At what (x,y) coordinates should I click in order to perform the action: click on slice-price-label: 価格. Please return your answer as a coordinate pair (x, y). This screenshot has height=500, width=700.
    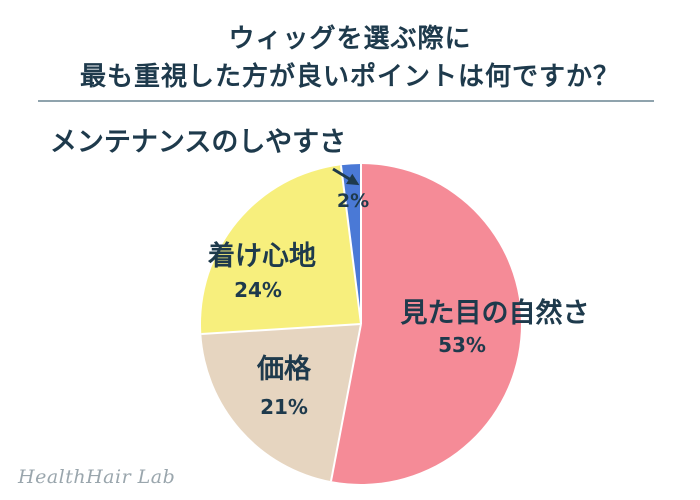
    Looking at the image, I should click on (284, 369).